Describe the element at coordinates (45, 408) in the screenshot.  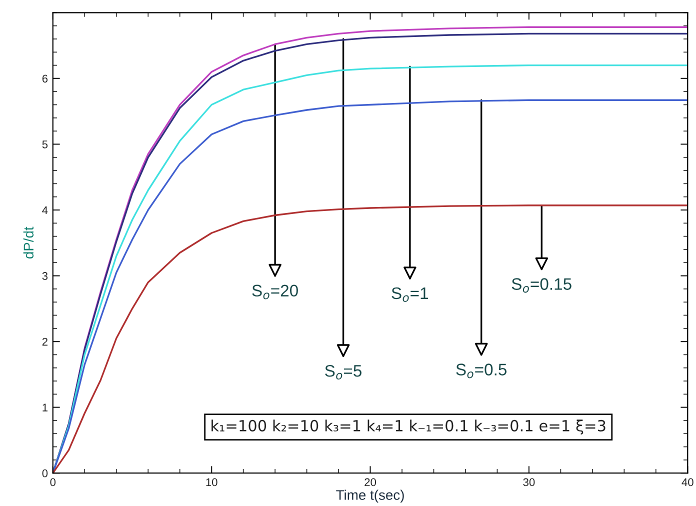
I see `y-tick-label: 1` at that location.